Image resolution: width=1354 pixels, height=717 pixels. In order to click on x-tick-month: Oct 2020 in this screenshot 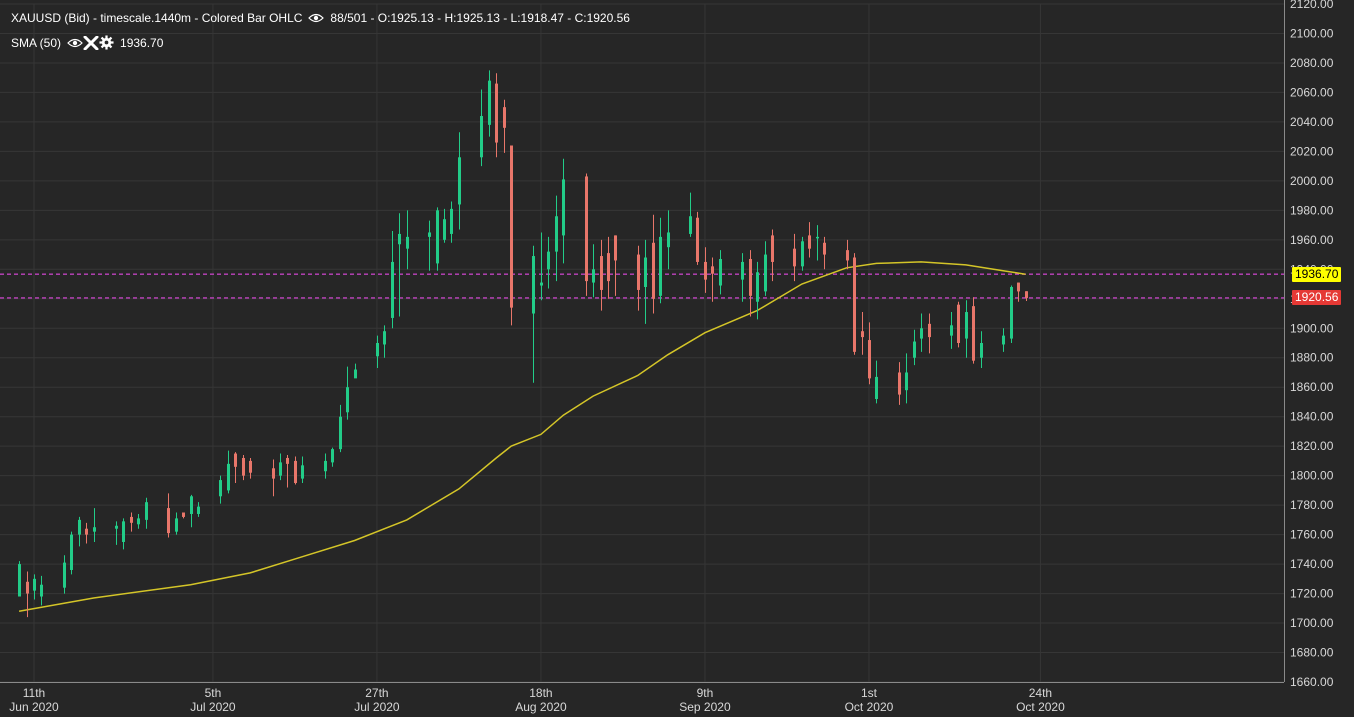, I will do `click(869, 707)`.